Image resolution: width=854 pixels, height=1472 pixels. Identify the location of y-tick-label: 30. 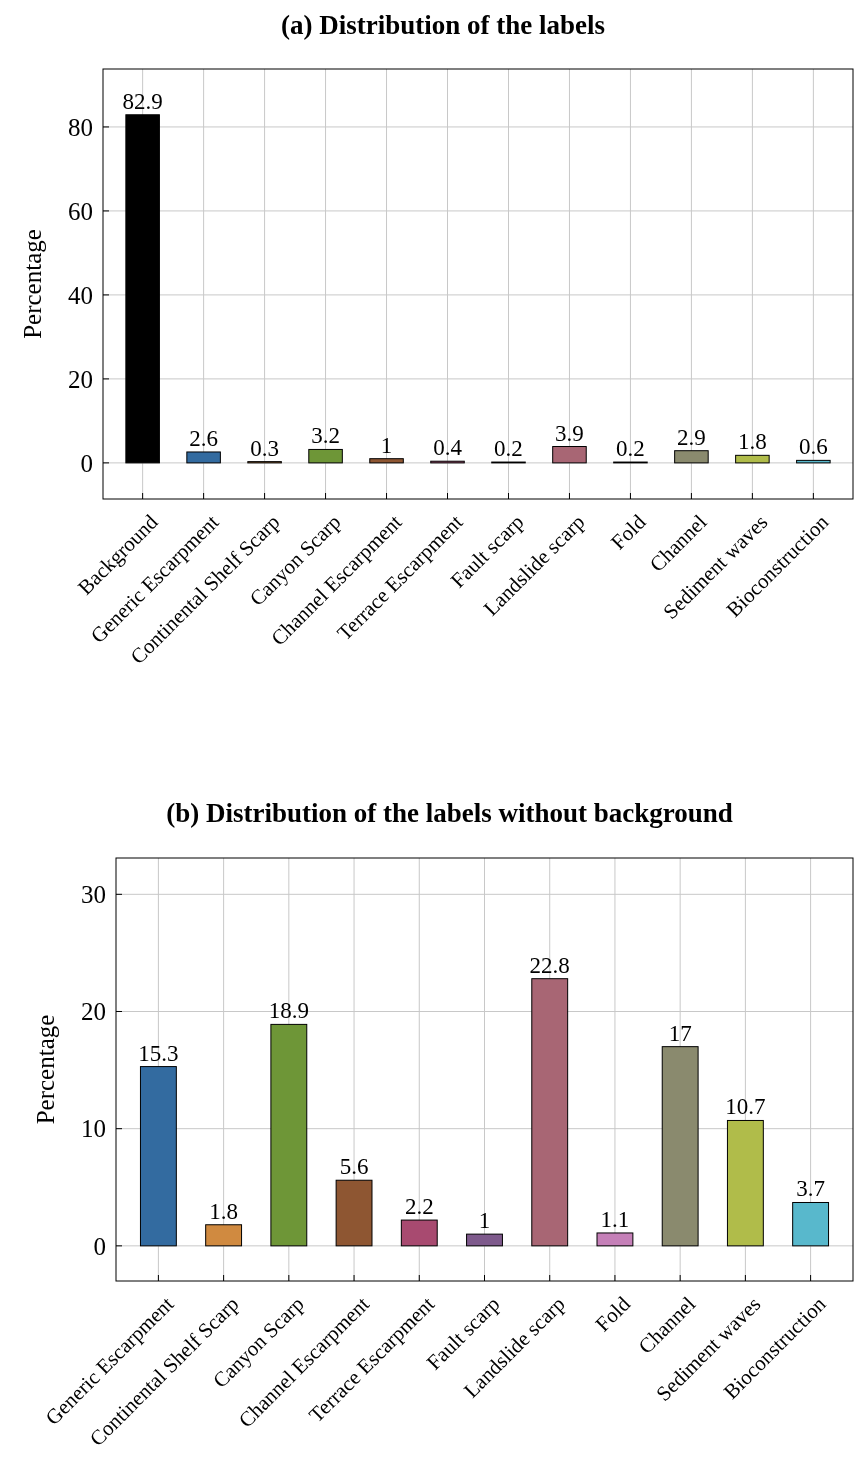
(93, 895).